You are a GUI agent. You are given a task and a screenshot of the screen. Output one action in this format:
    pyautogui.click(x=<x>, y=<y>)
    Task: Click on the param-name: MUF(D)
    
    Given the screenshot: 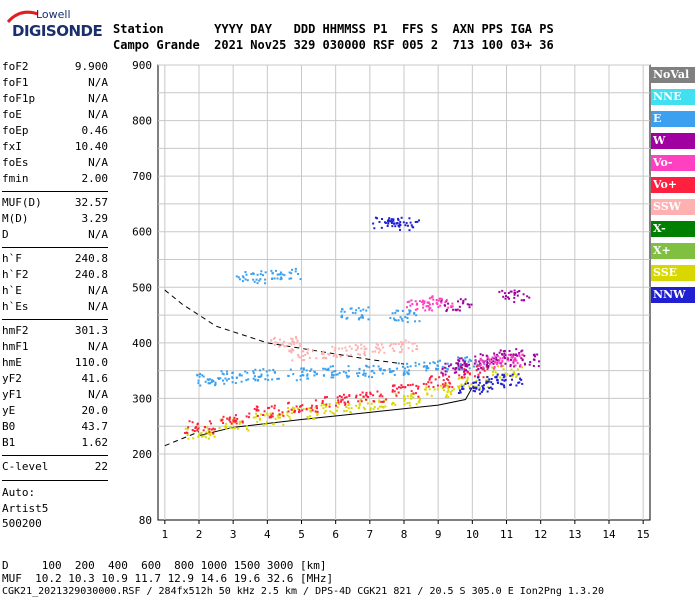 What is the action you would take?
    pyautogui.click(x=22, y=202)
    